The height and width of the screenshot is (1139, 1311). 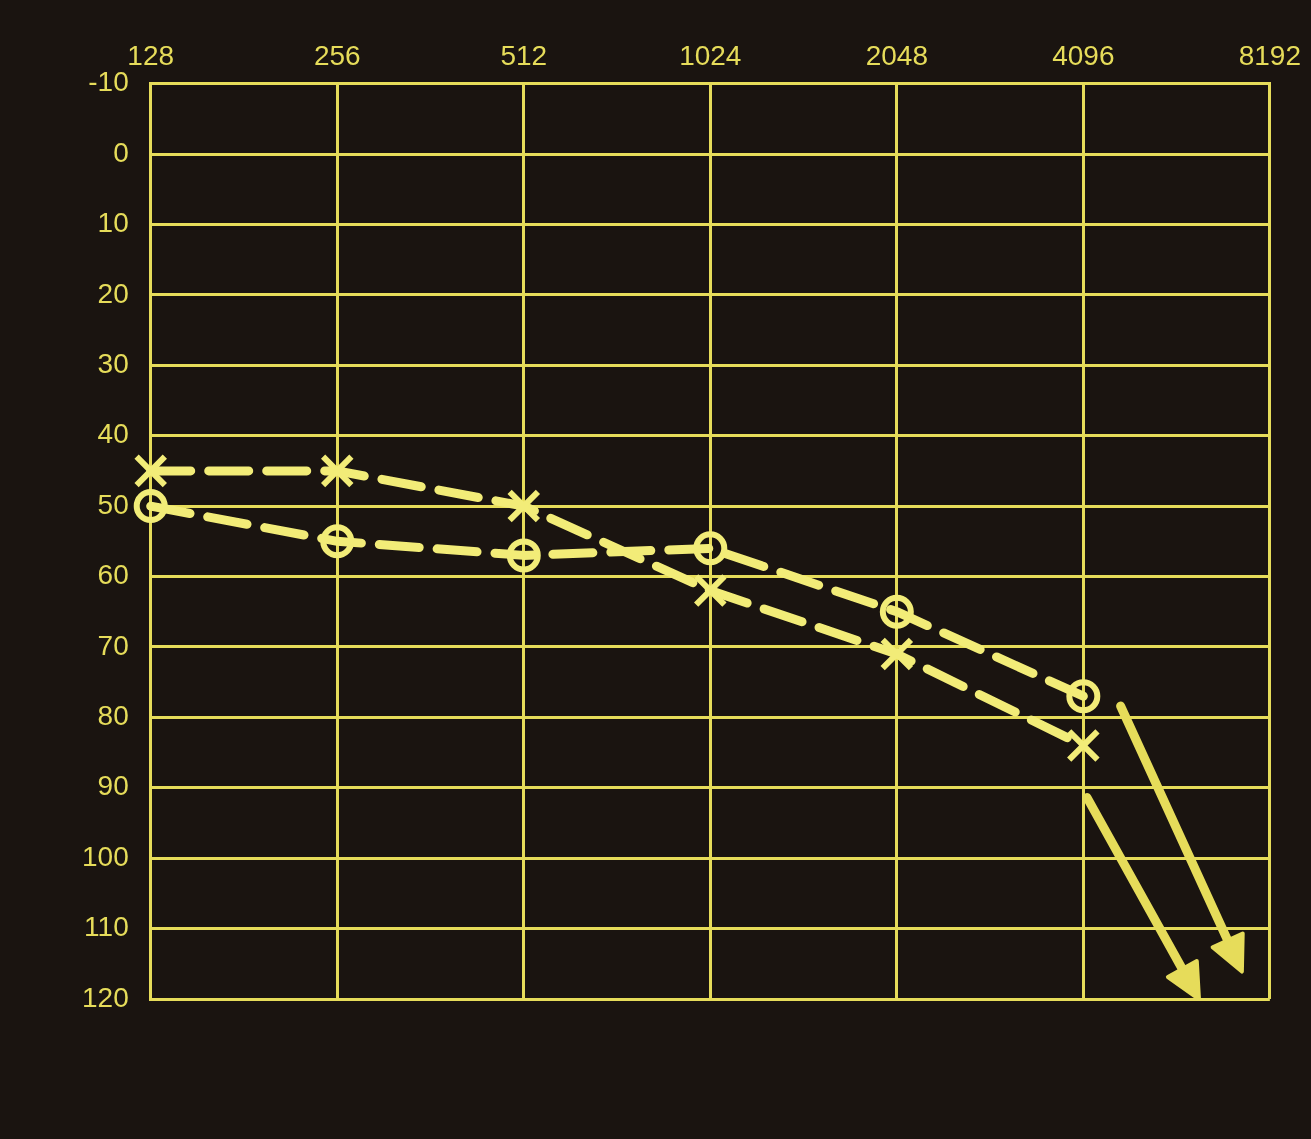 What do you see at coordinates (1083, 55) in the screenshot?
I see `x-tick-label: 4096` at bounding box center [1083, 55].